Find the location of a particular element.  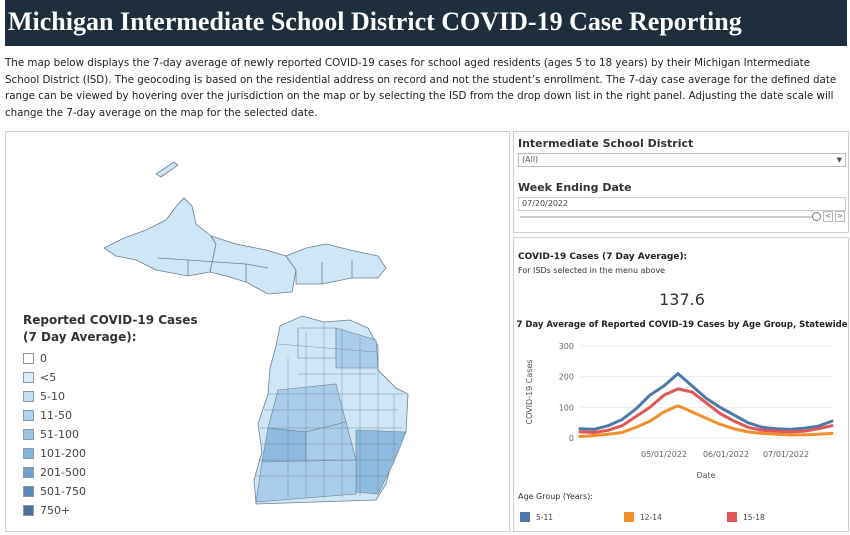

x-tick-label: 06/01/2022 is located at coordinates (726, 454).